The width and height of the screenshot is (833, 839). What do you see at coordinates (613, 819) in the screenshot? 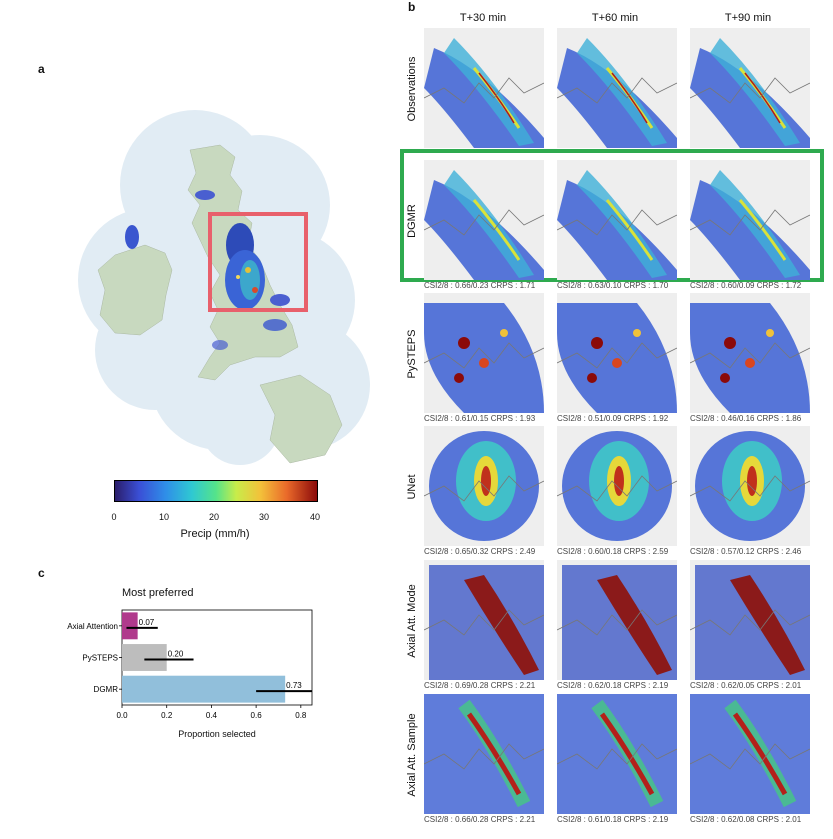
I see `metric-caption: CSI2/8 : 0.61/0.18 CRPS : 2.19` at bounding box center [613, 819].